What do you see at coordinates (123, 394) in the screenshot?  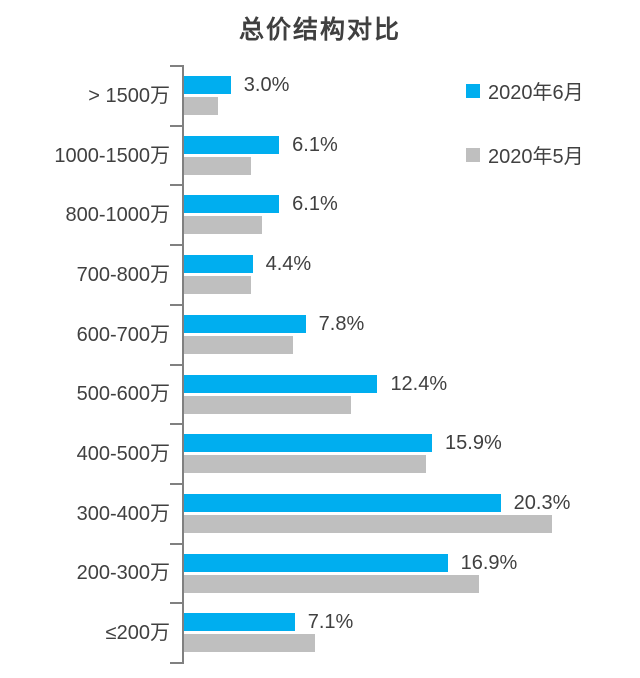 I see `category-label: 500-600万` at bounding box center [123, 394].